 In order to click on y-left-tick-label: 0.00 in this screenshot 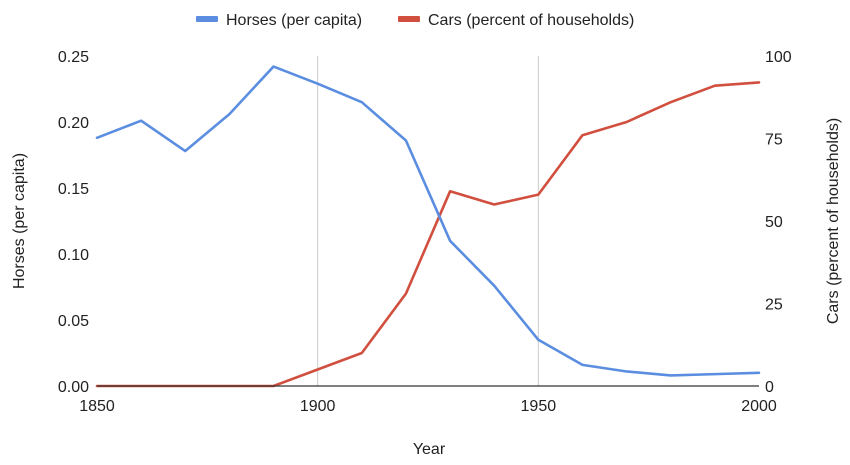, I will do `click(73, 387)`.